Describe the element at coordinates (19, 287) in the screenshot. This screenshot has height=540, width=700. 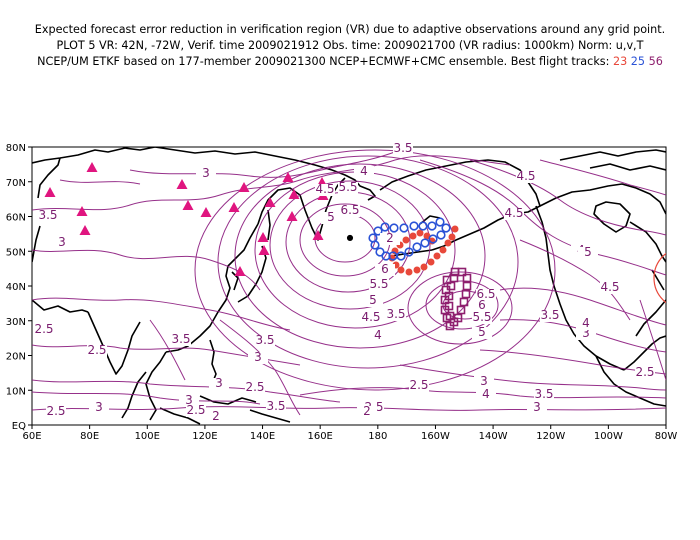
I see `latitude-axis: 80N 70N 60N 50N 40N 30N 20N 10N EQ` at that location.